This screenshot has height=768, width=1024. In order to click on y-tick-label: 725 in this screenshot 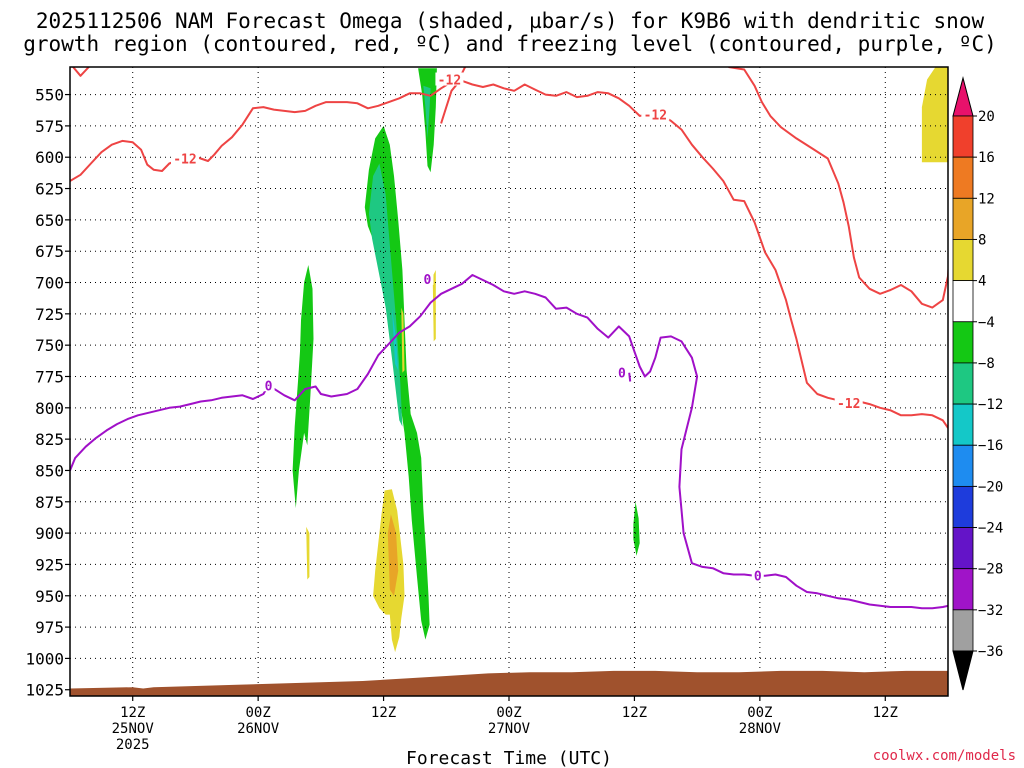, I will do `click(49, 314)`.